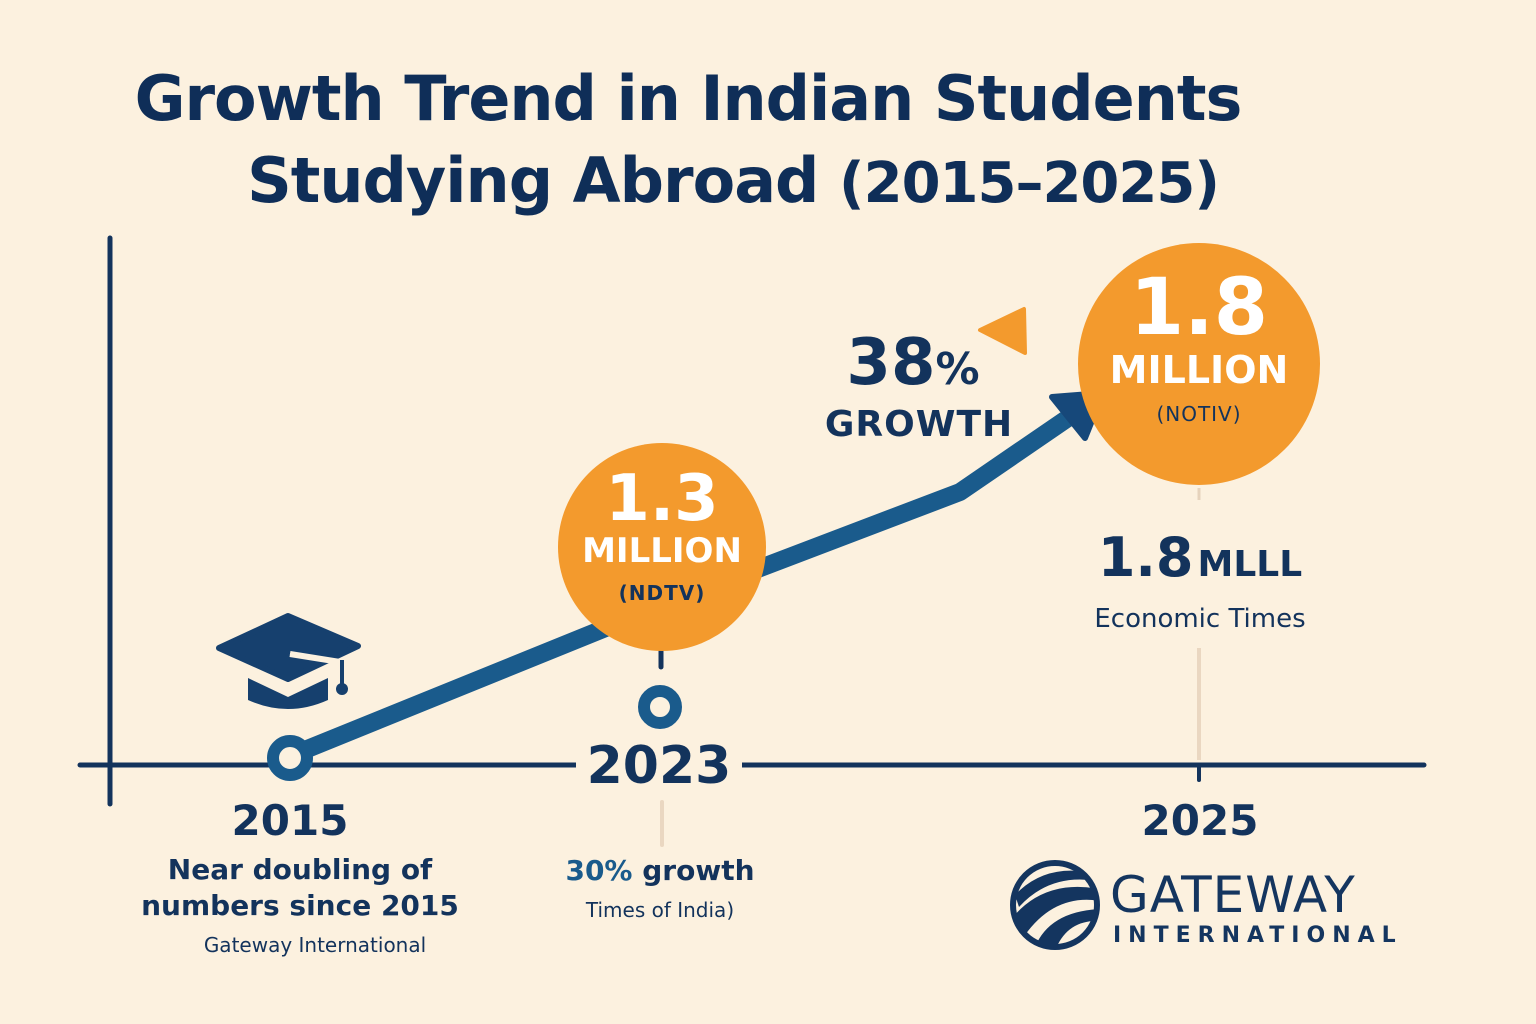  What do you see at coordinates (1029, 183) in the screenshot?
I see `title-range: (2015–2025)` at bounding box center [1029, 183].